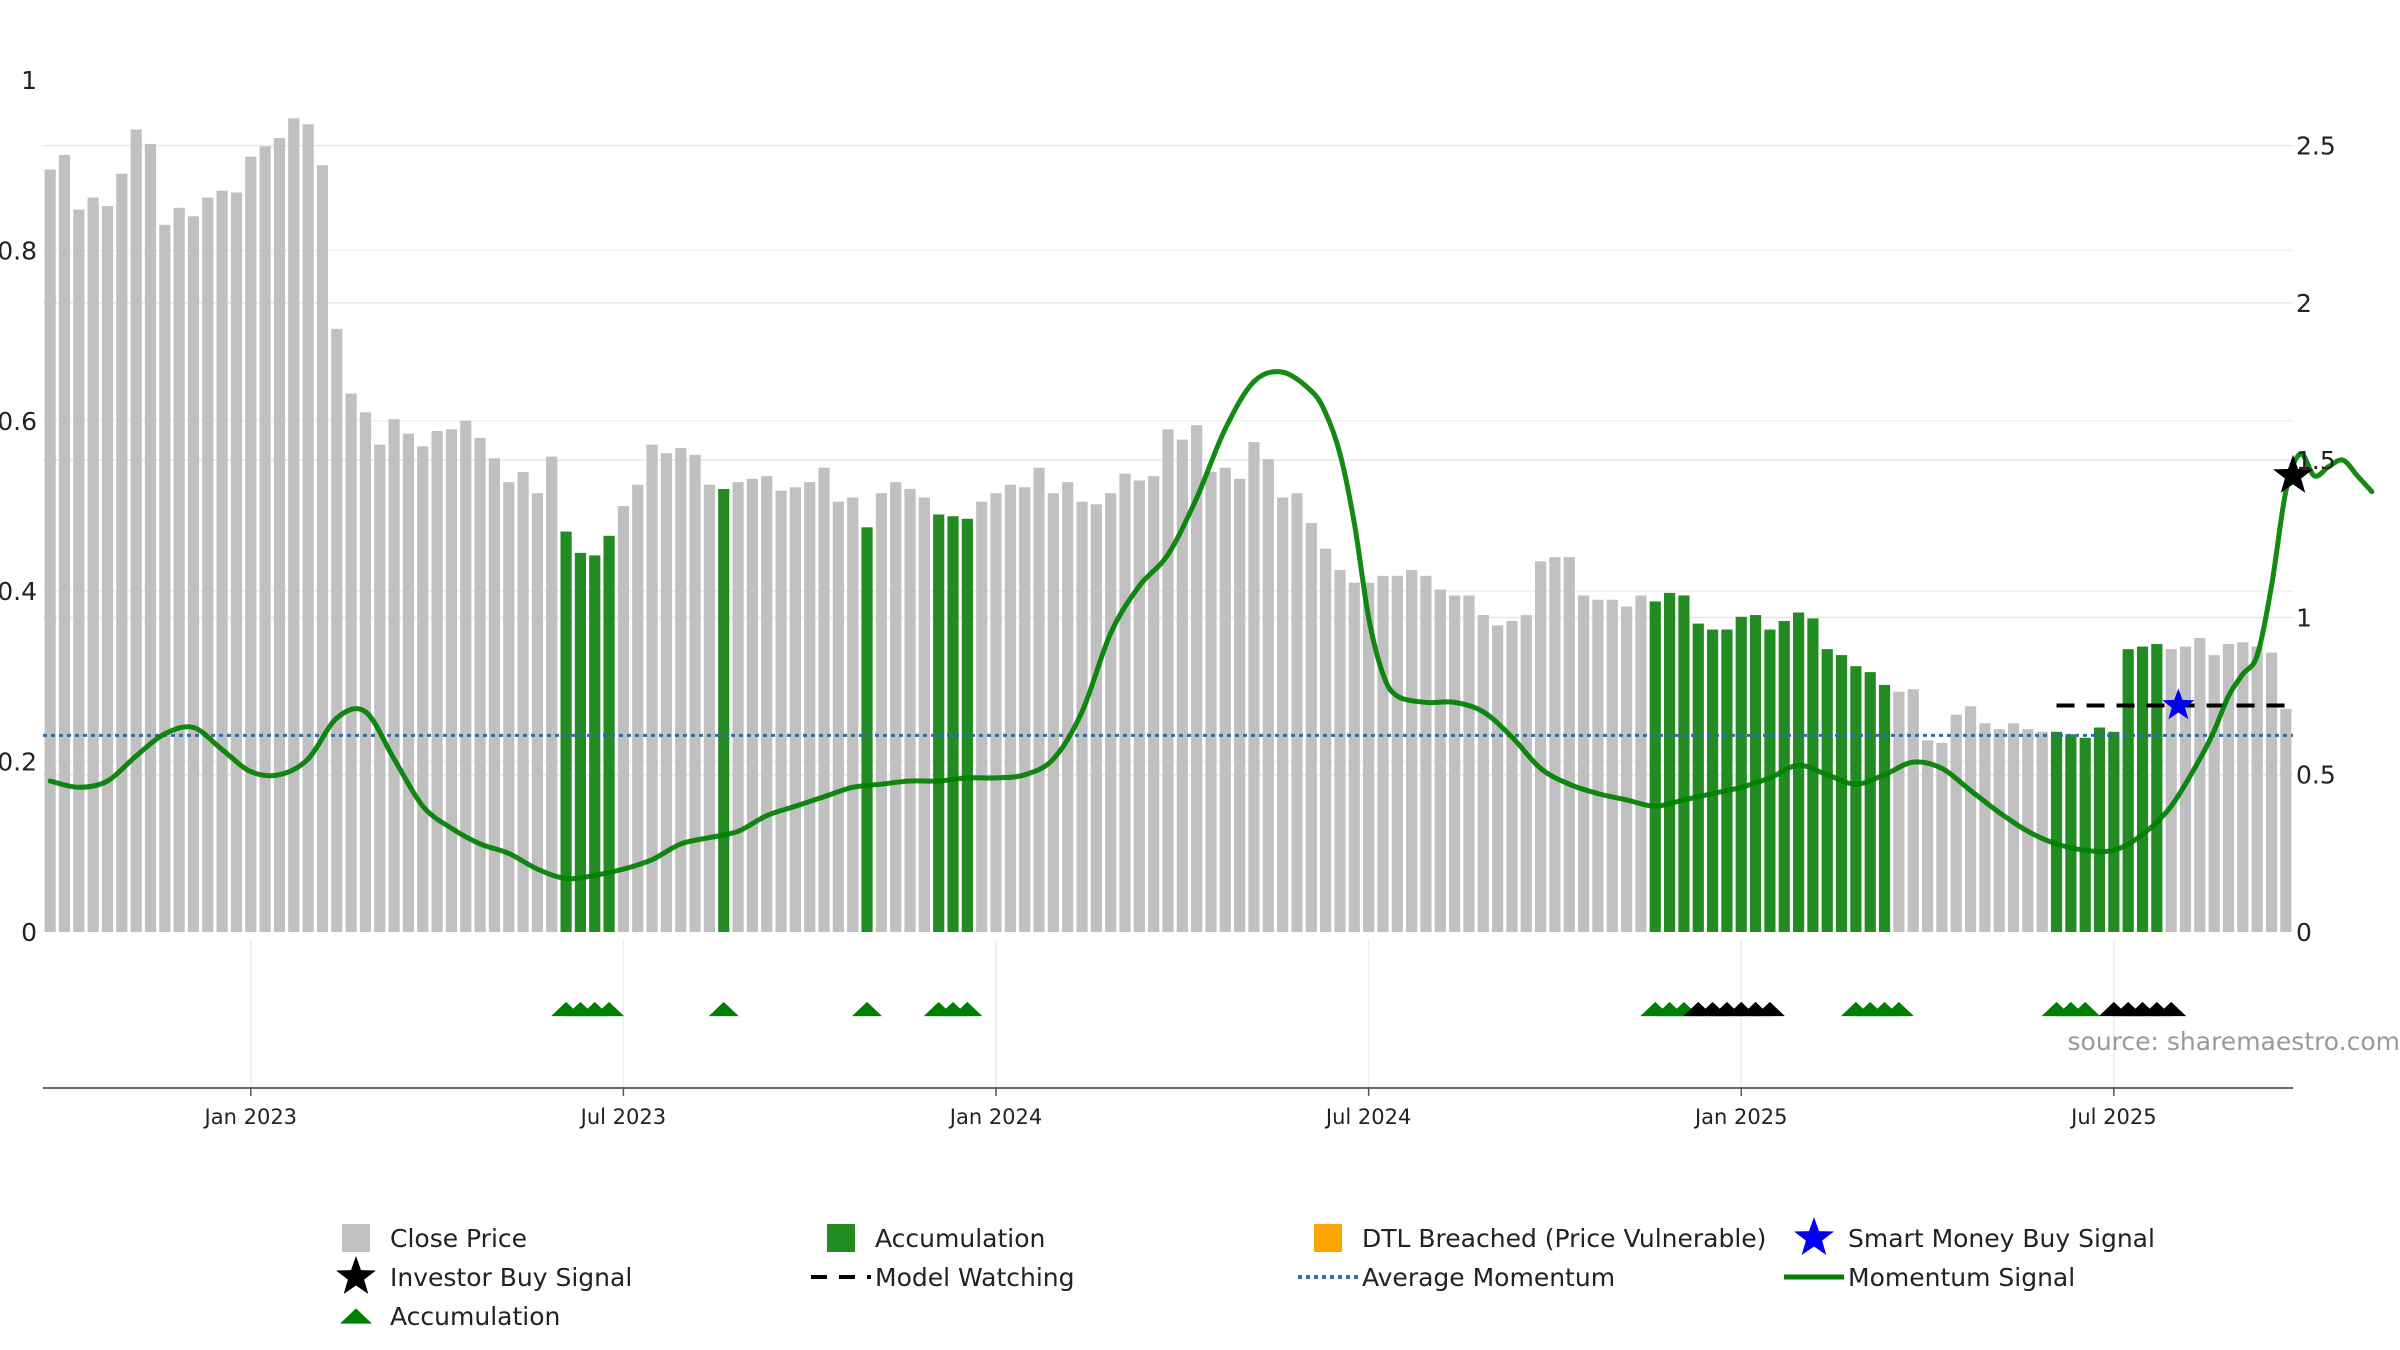  I want to click on right-tick-label-4: 2, so click(2304, 303).